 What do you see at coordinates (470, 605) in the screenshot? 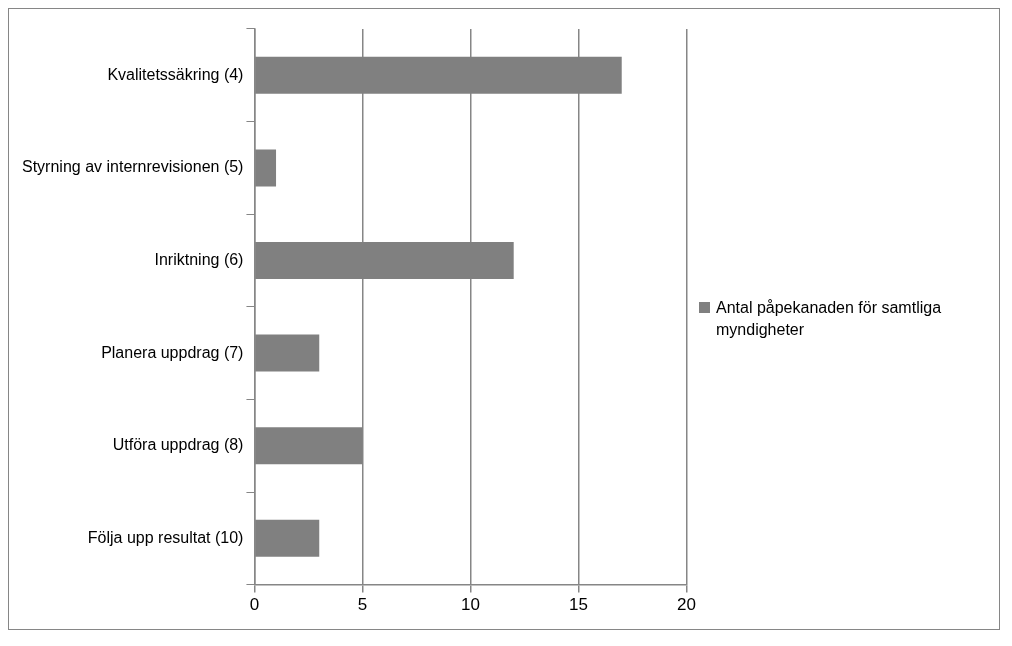
I see `x-tick-label: 10` at bounding box center [470, 605].